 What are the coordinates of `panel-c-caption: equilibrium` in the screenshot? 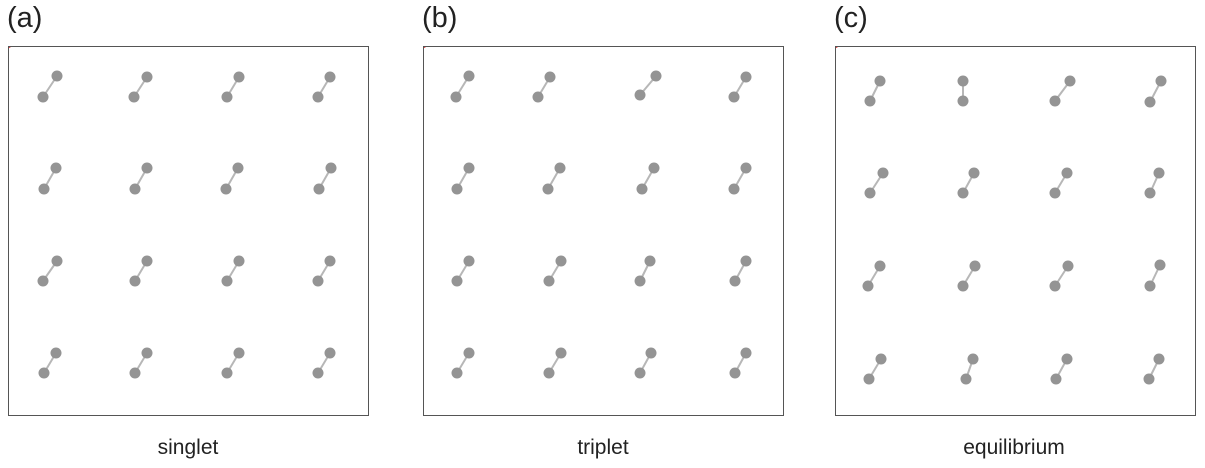 It's located at (1014, 447).